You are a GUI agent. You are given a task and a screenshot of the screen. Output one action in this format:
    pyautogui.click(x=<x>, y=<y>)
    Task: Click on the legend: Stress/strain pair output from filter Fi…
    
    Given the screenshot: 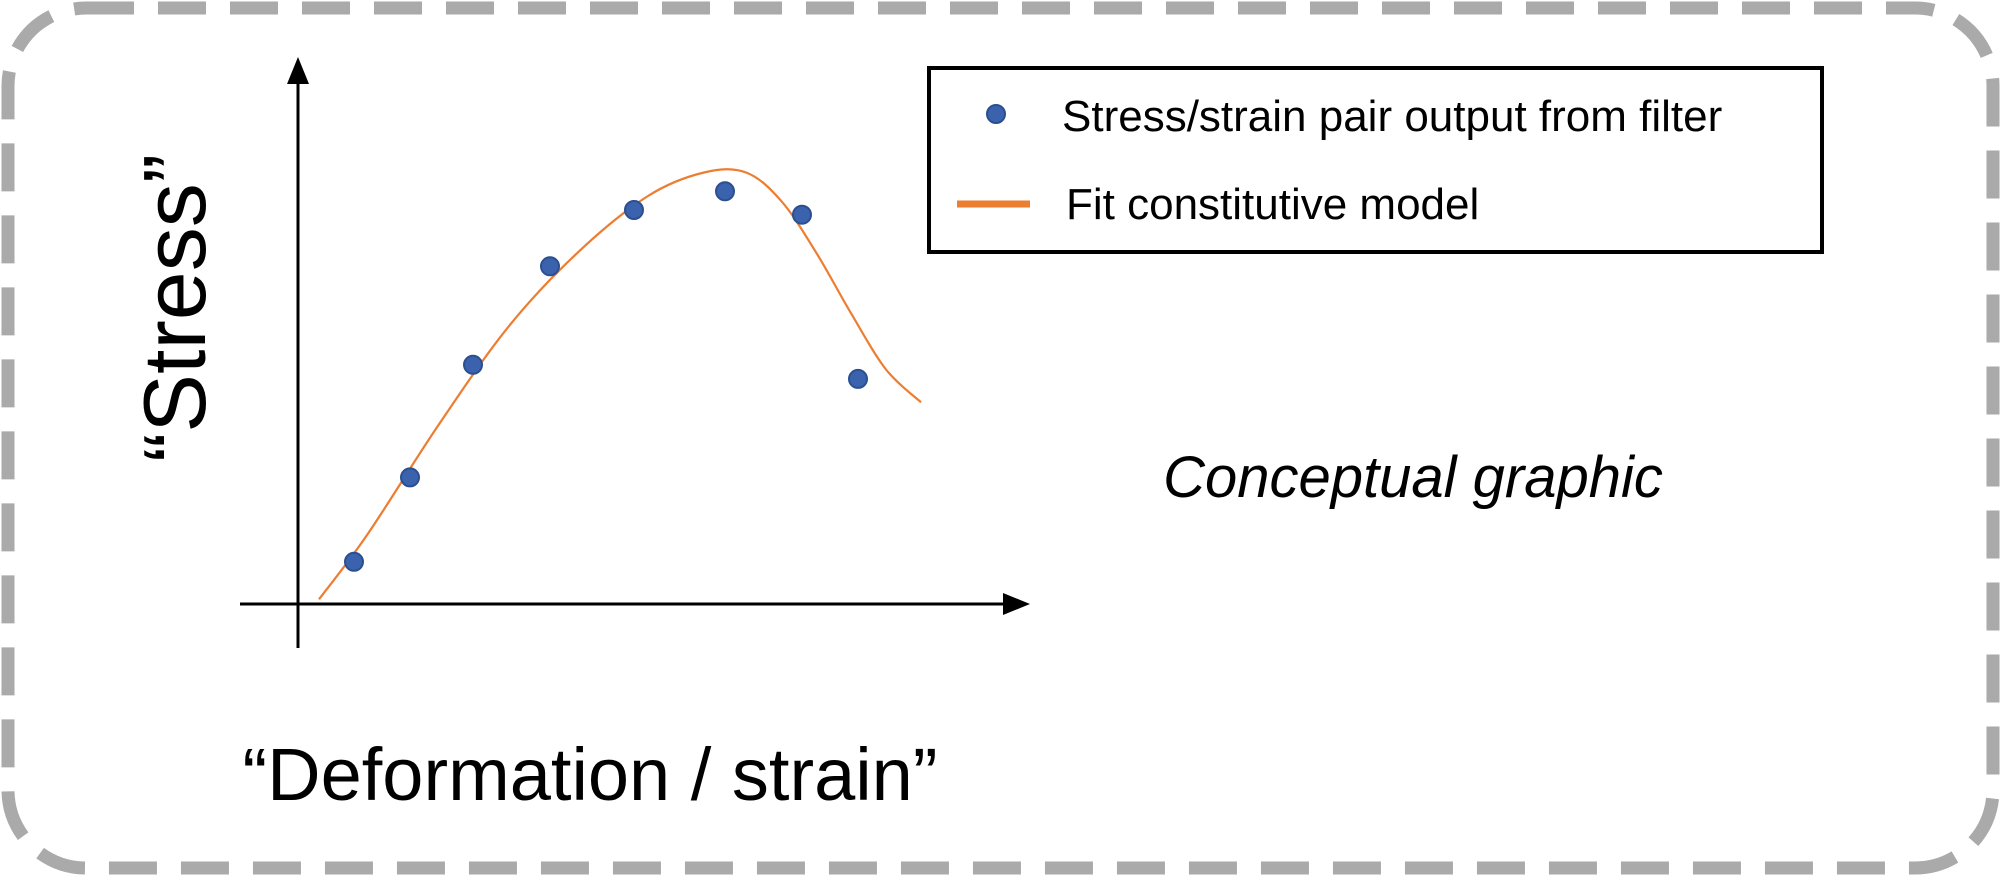 What is the action you would take?
    pyautogui.click(x=1375, y=160)
    